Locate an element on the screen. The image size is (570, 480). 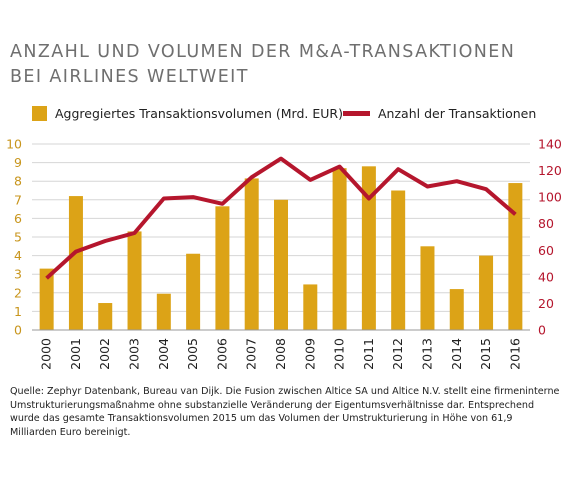
chart-title-line1: ANZAHL UND VOLUMEN DER M&A-TRANSAKTIONEN is located at coordinates (263, 52).